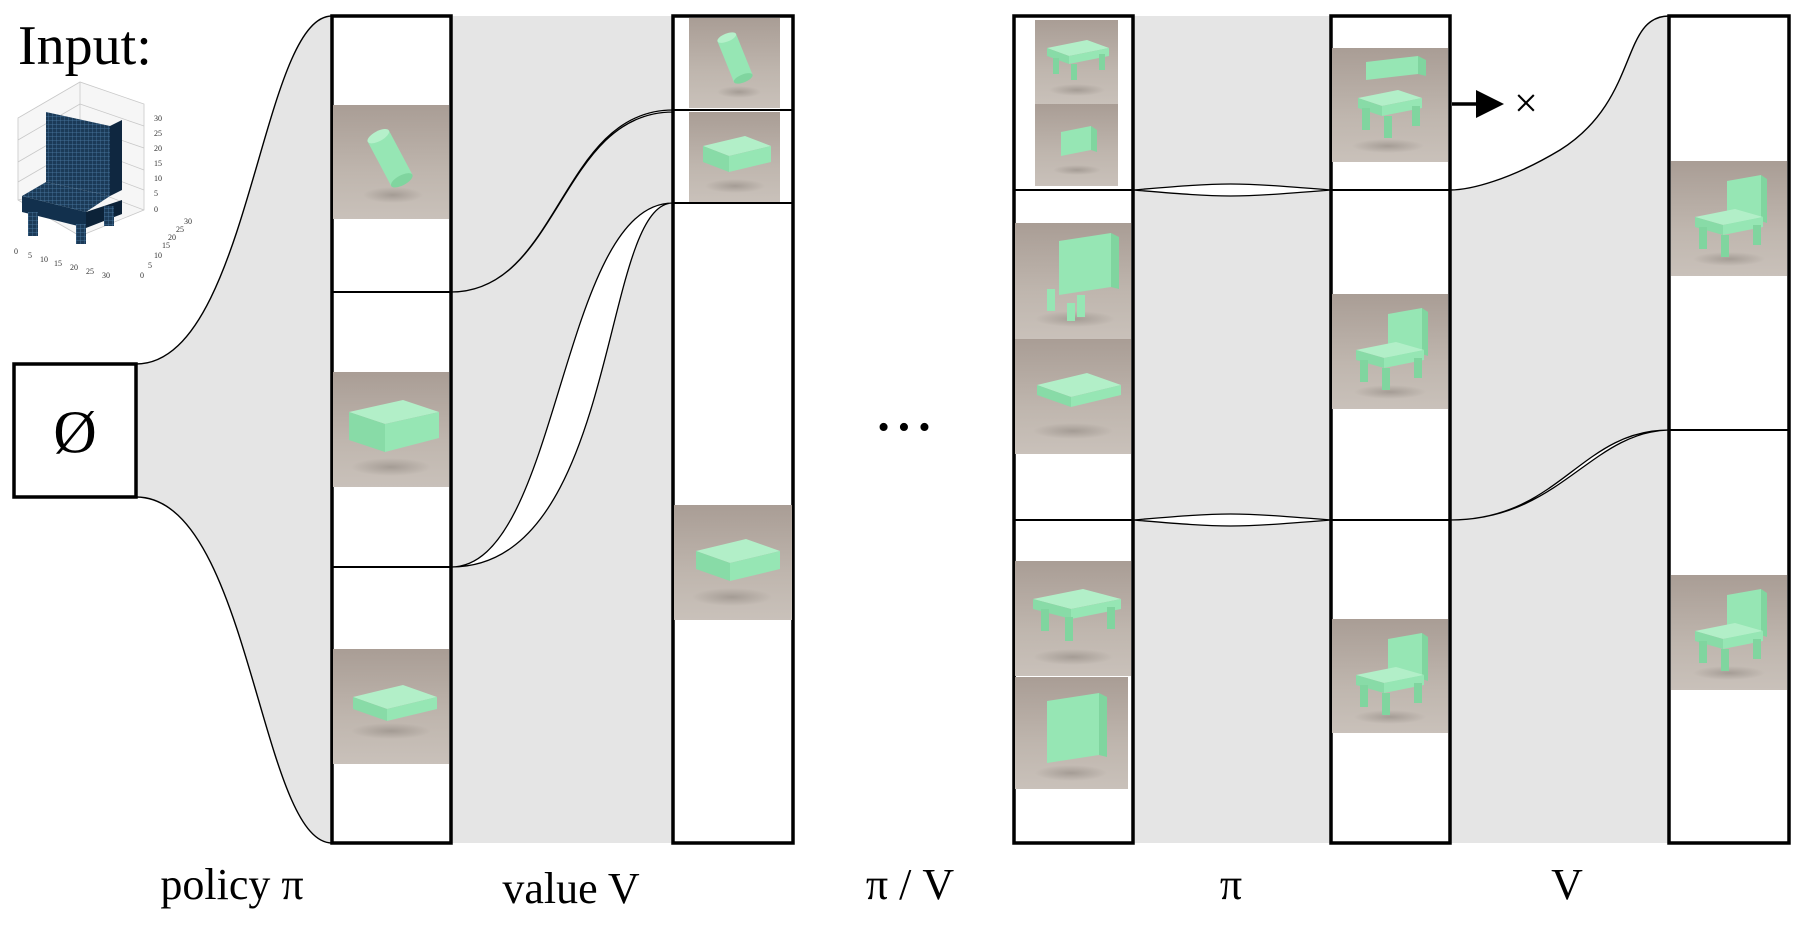  Describe the element at coordinates (1567, 884) in the screenshot. I see `v-label: V` at that location.